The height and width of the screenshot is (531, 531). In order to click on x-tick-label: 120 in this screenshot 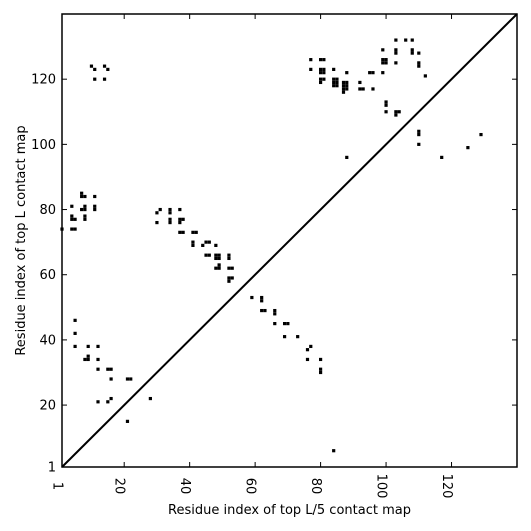, I will do `click(446, 486)`.